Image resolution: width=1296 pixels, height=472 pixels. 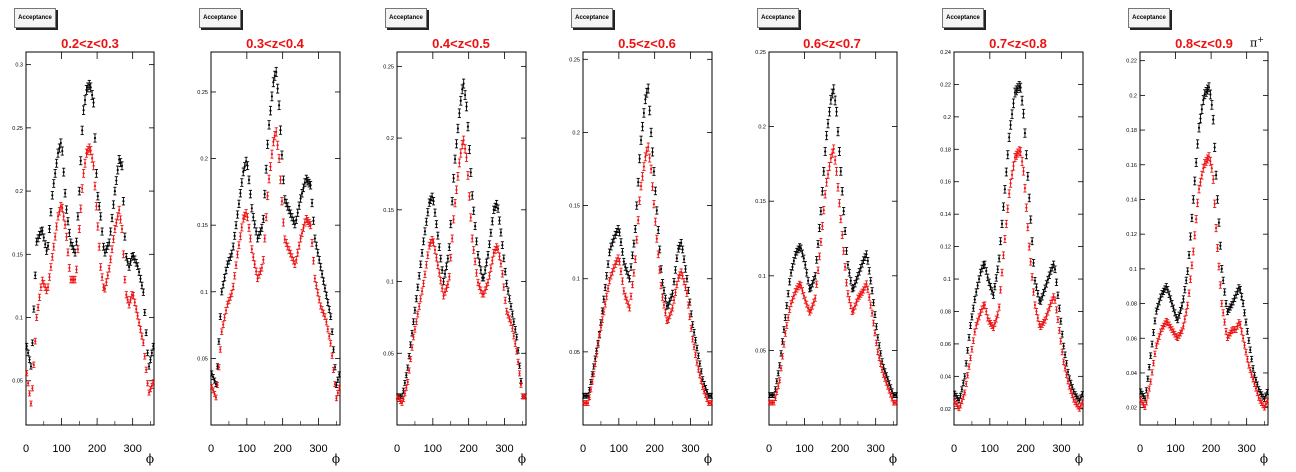 I want to click on red-series, so click(x=461, y=270).